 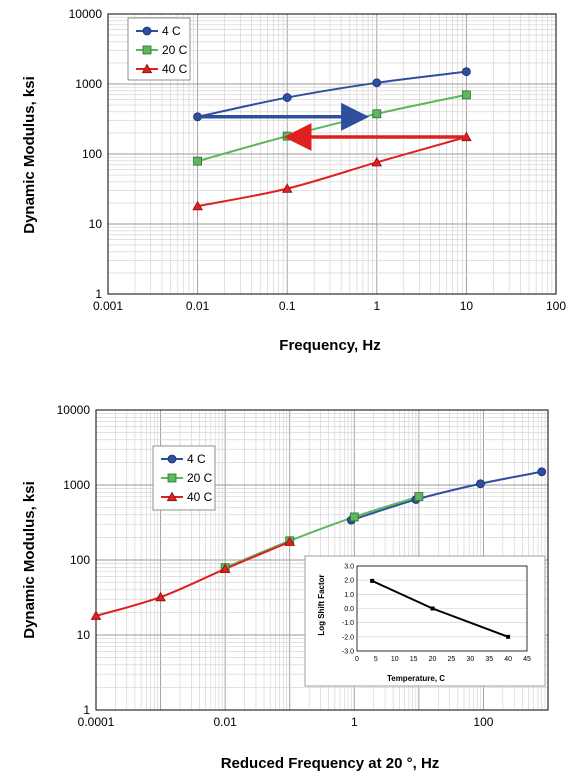 What do you see at coordinates (175, 50) in the screenshot?
I see `chart-1-legend-label: 20 C` at bounding box center [175, 50].